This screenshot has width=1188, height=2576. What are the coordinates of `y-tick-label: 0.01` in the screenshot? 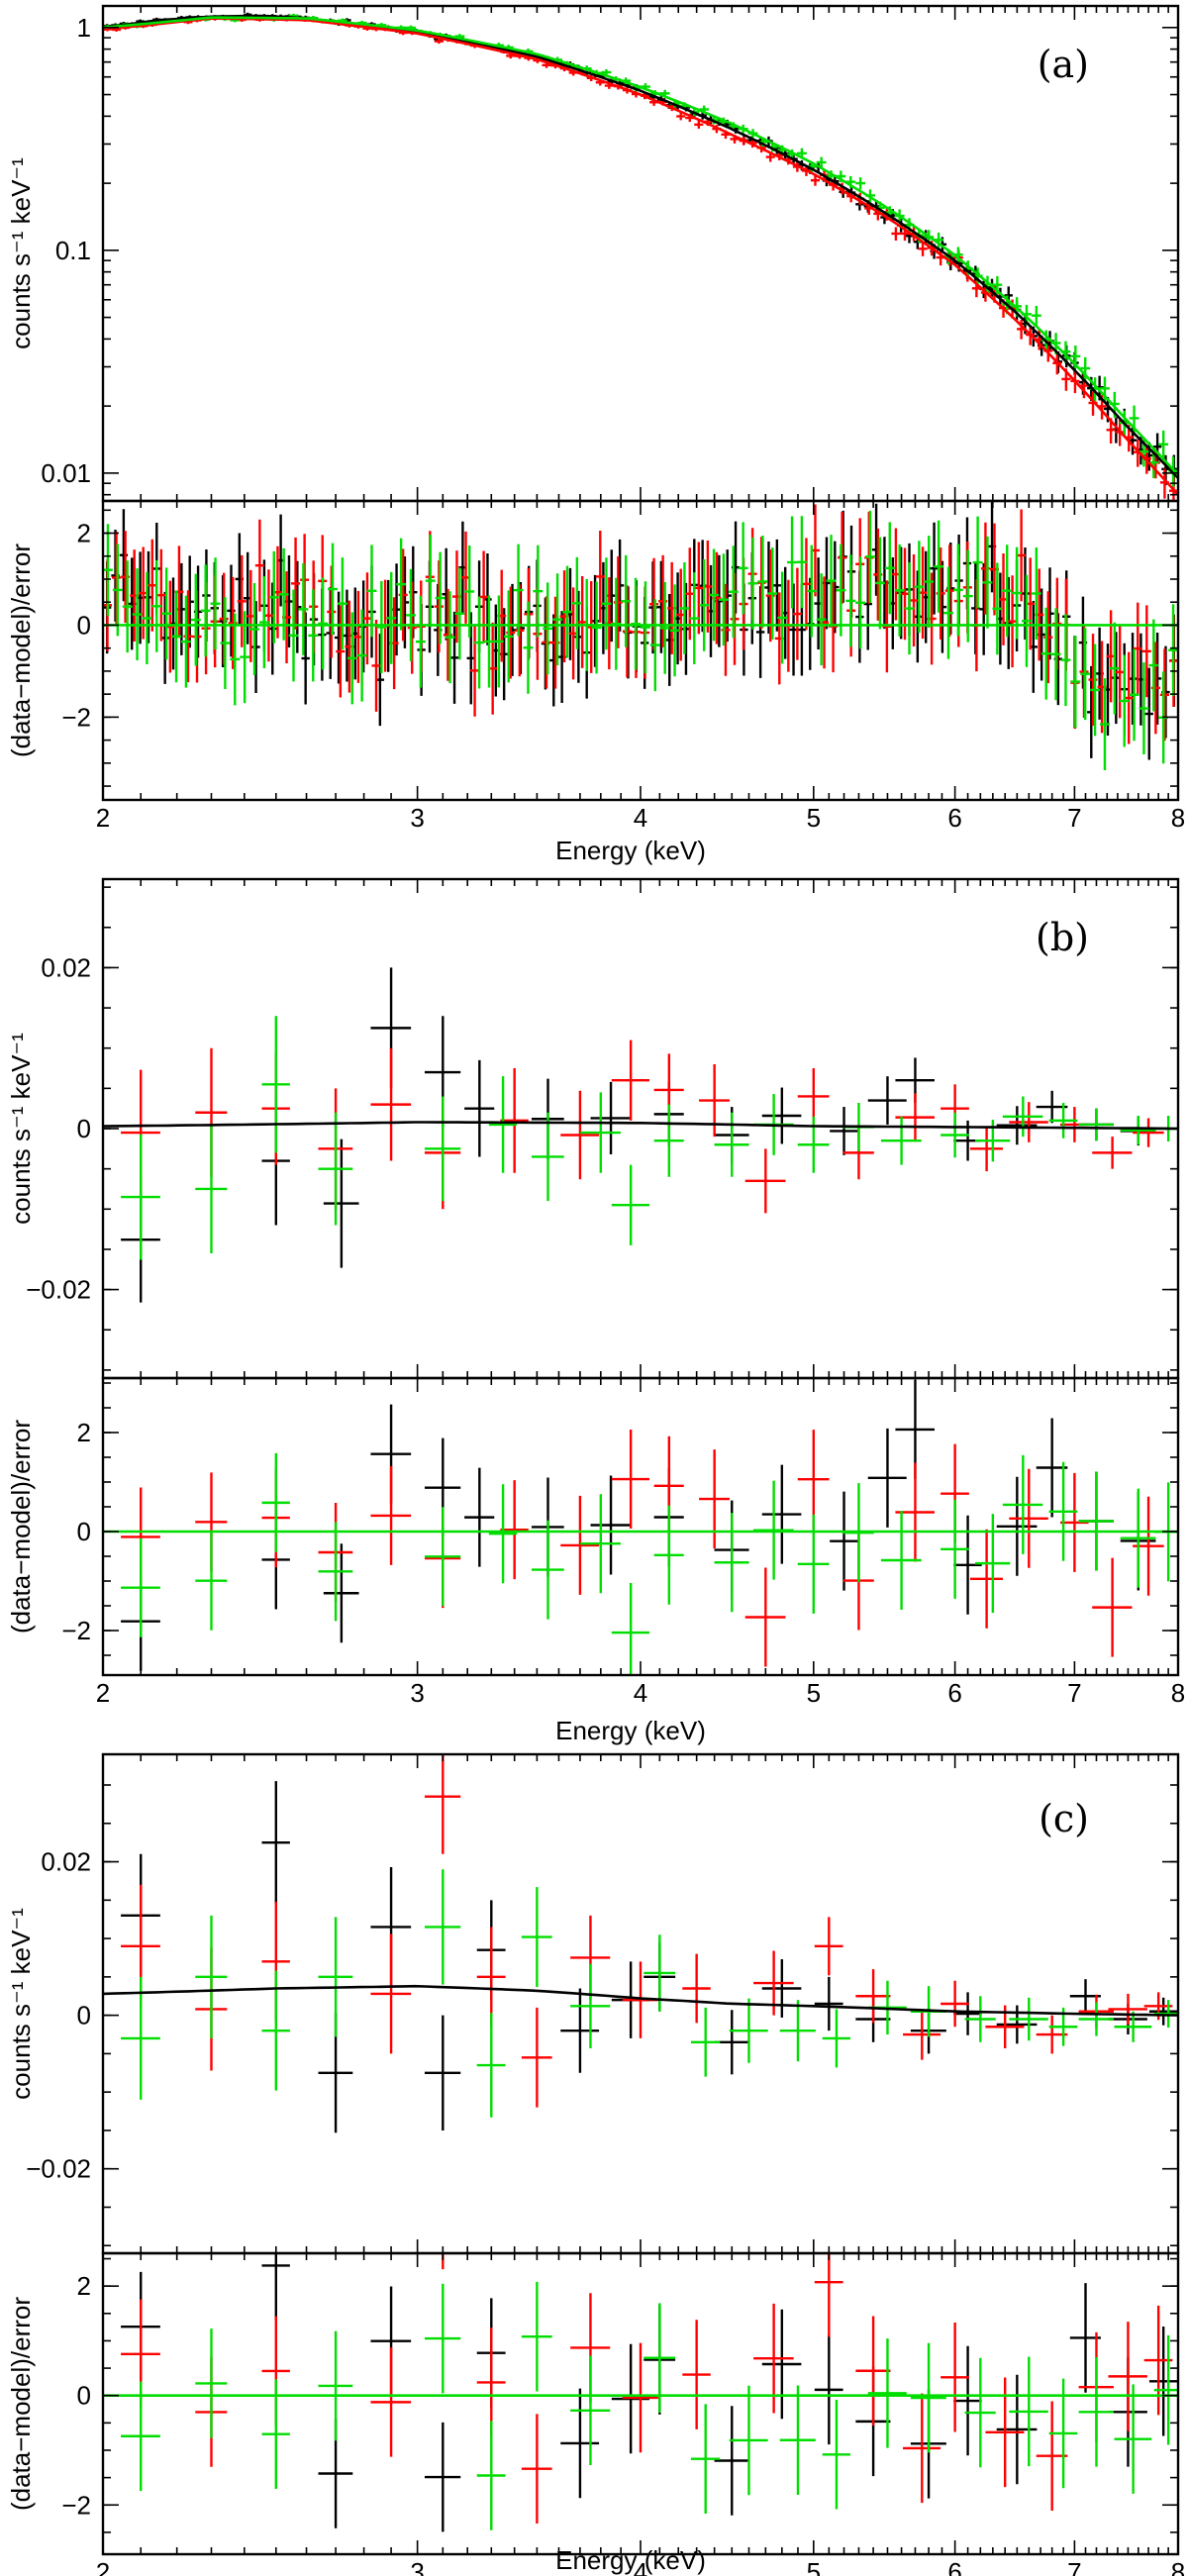 It's located at (66, 473).